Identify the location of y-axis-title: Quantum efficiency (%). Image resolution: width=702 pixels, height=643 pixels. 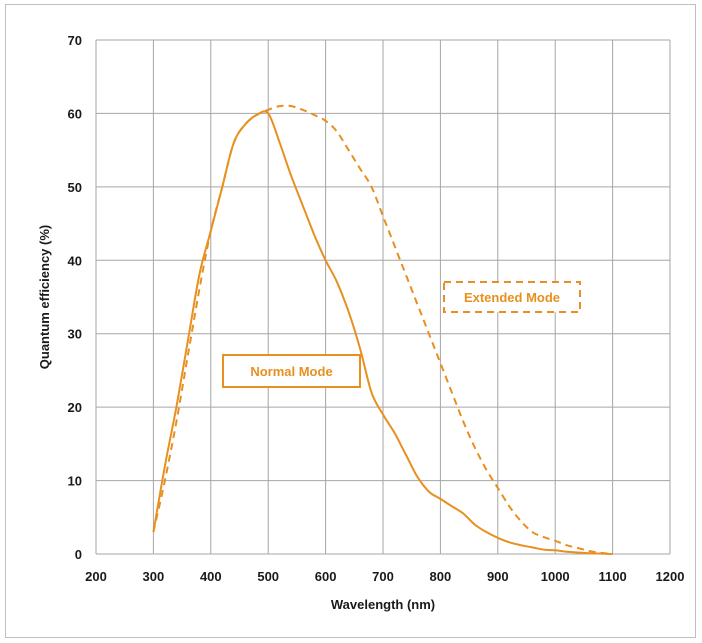
(44, 297).